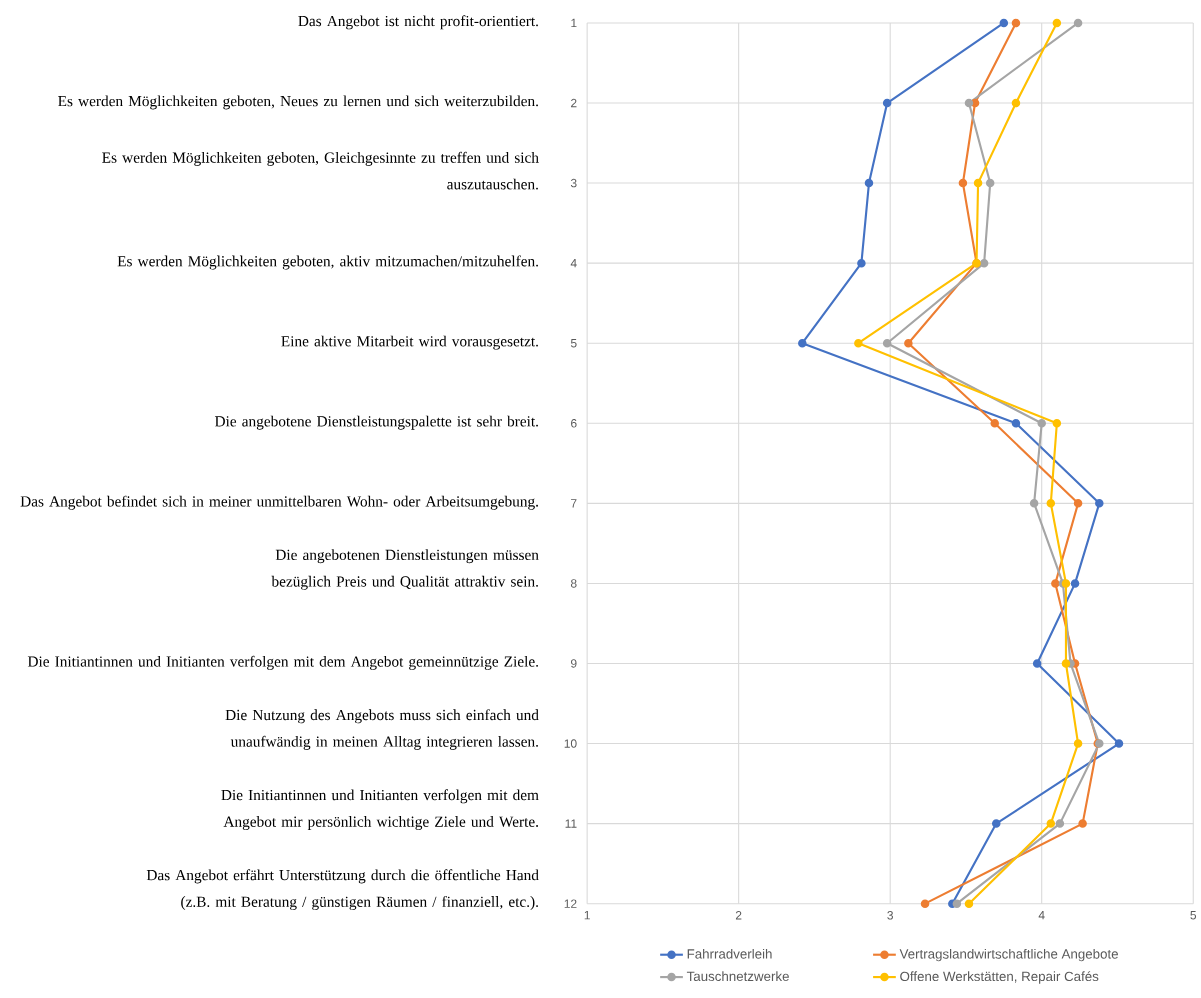 The width and height of the screenshot is (1201, 998). I want to click on x-tick-label: 4, so click(1041, 915).